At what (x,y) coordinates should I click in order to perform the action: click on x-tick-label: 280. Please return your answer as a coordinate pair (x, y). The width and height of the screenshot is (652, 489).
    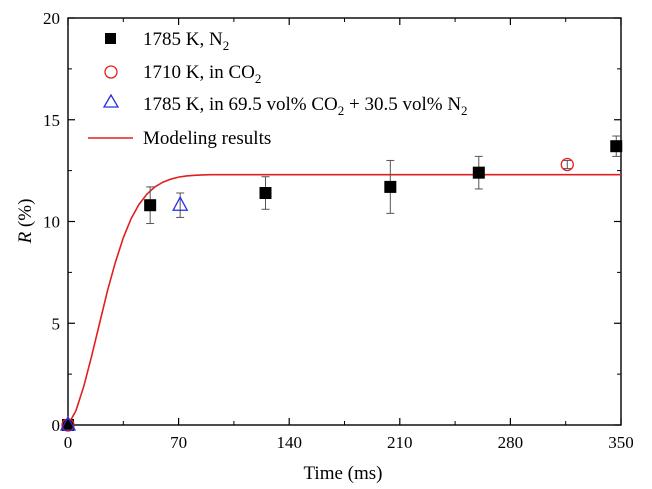
    Looking at the image, I should click on (511, 442).